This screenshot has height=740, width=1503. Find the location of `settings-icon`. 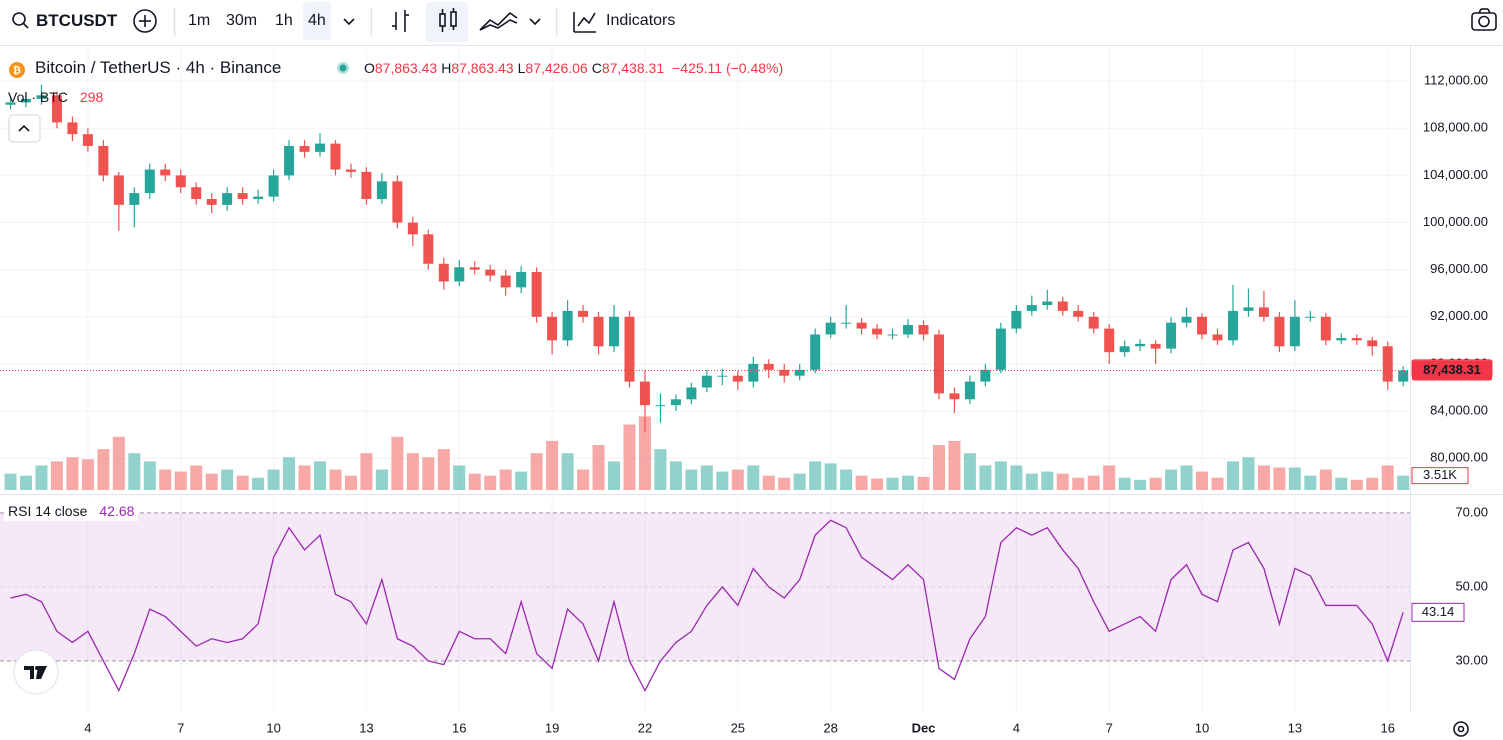

settings-icon is located at coordinates (1461, 729).